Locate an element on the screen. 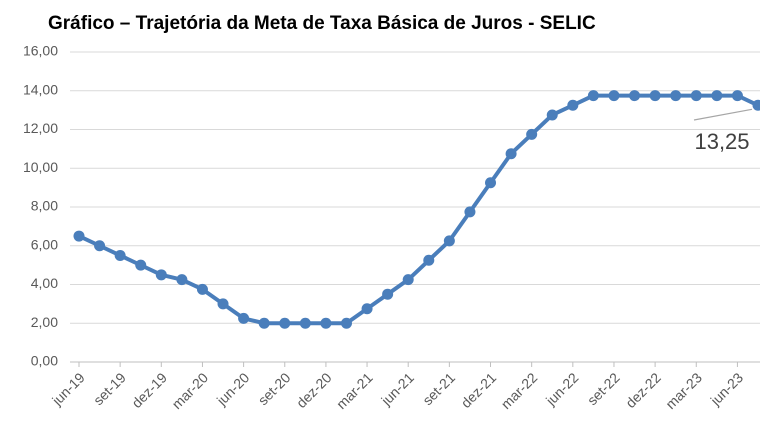 This screenshot has width=760, height=425. y-tick-label: 6,00 is located at coordinates (44, 244).